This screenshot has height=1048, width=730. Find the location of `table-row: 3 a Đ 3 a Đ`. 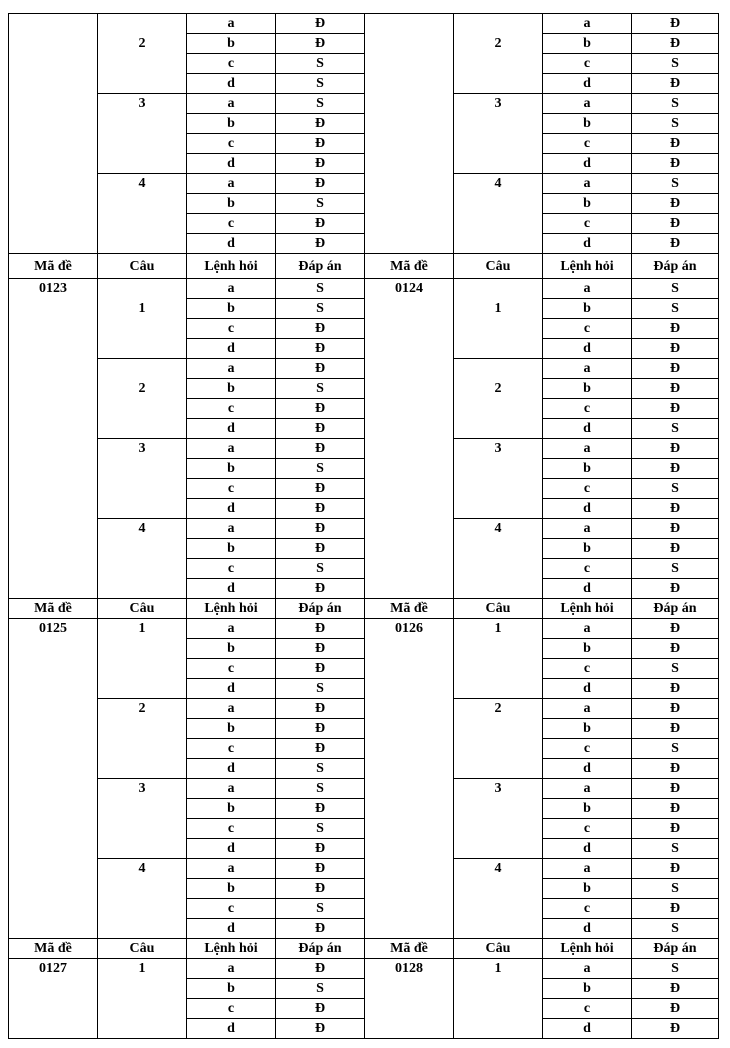

table-row: 3 a Đ 3 a Đ is located at coordinates (364, 478).